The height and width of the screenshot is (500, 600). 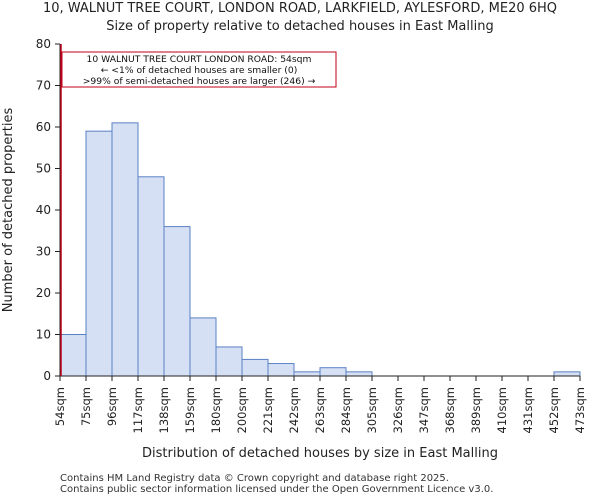 I want to click on bar-200sqm, so click(x=255, y=367).